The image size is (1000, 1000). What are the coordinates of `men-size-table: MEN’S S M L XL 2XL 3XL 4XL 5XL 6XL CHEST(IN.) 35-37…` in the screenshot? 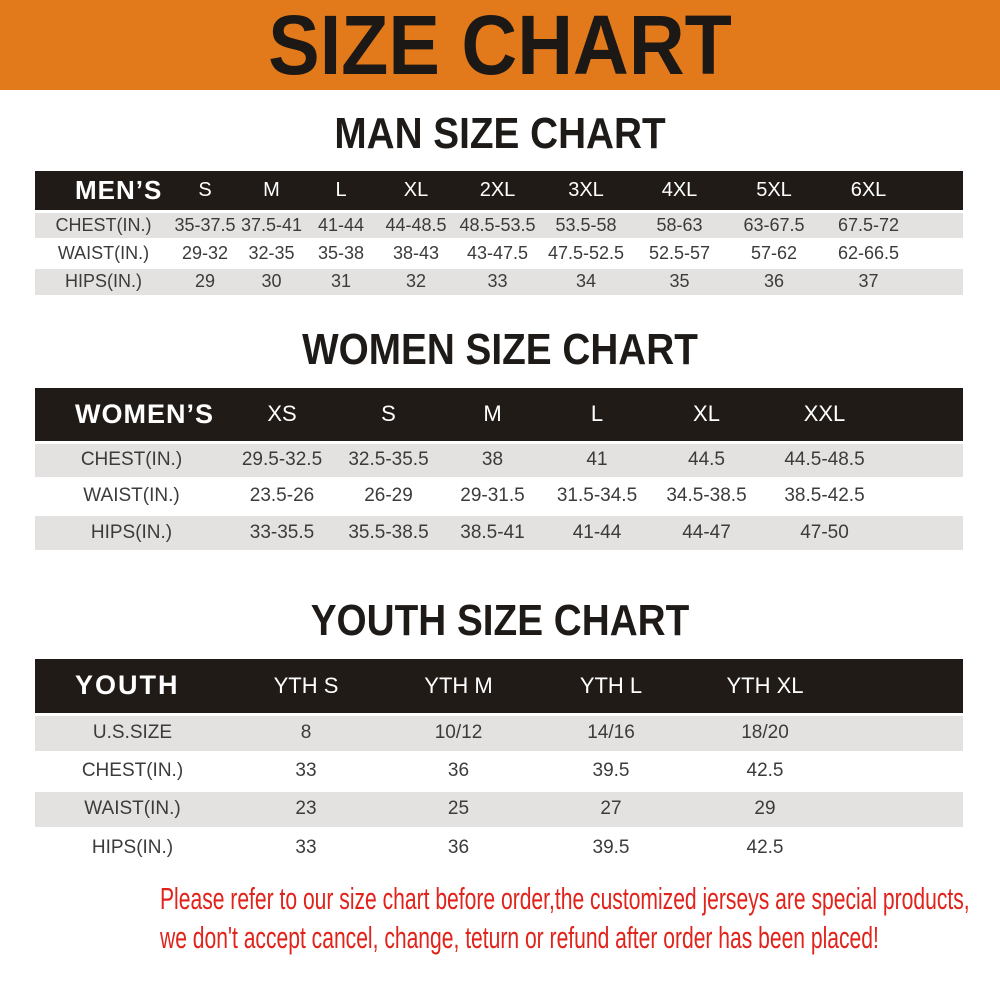 It's located at (499, 233).